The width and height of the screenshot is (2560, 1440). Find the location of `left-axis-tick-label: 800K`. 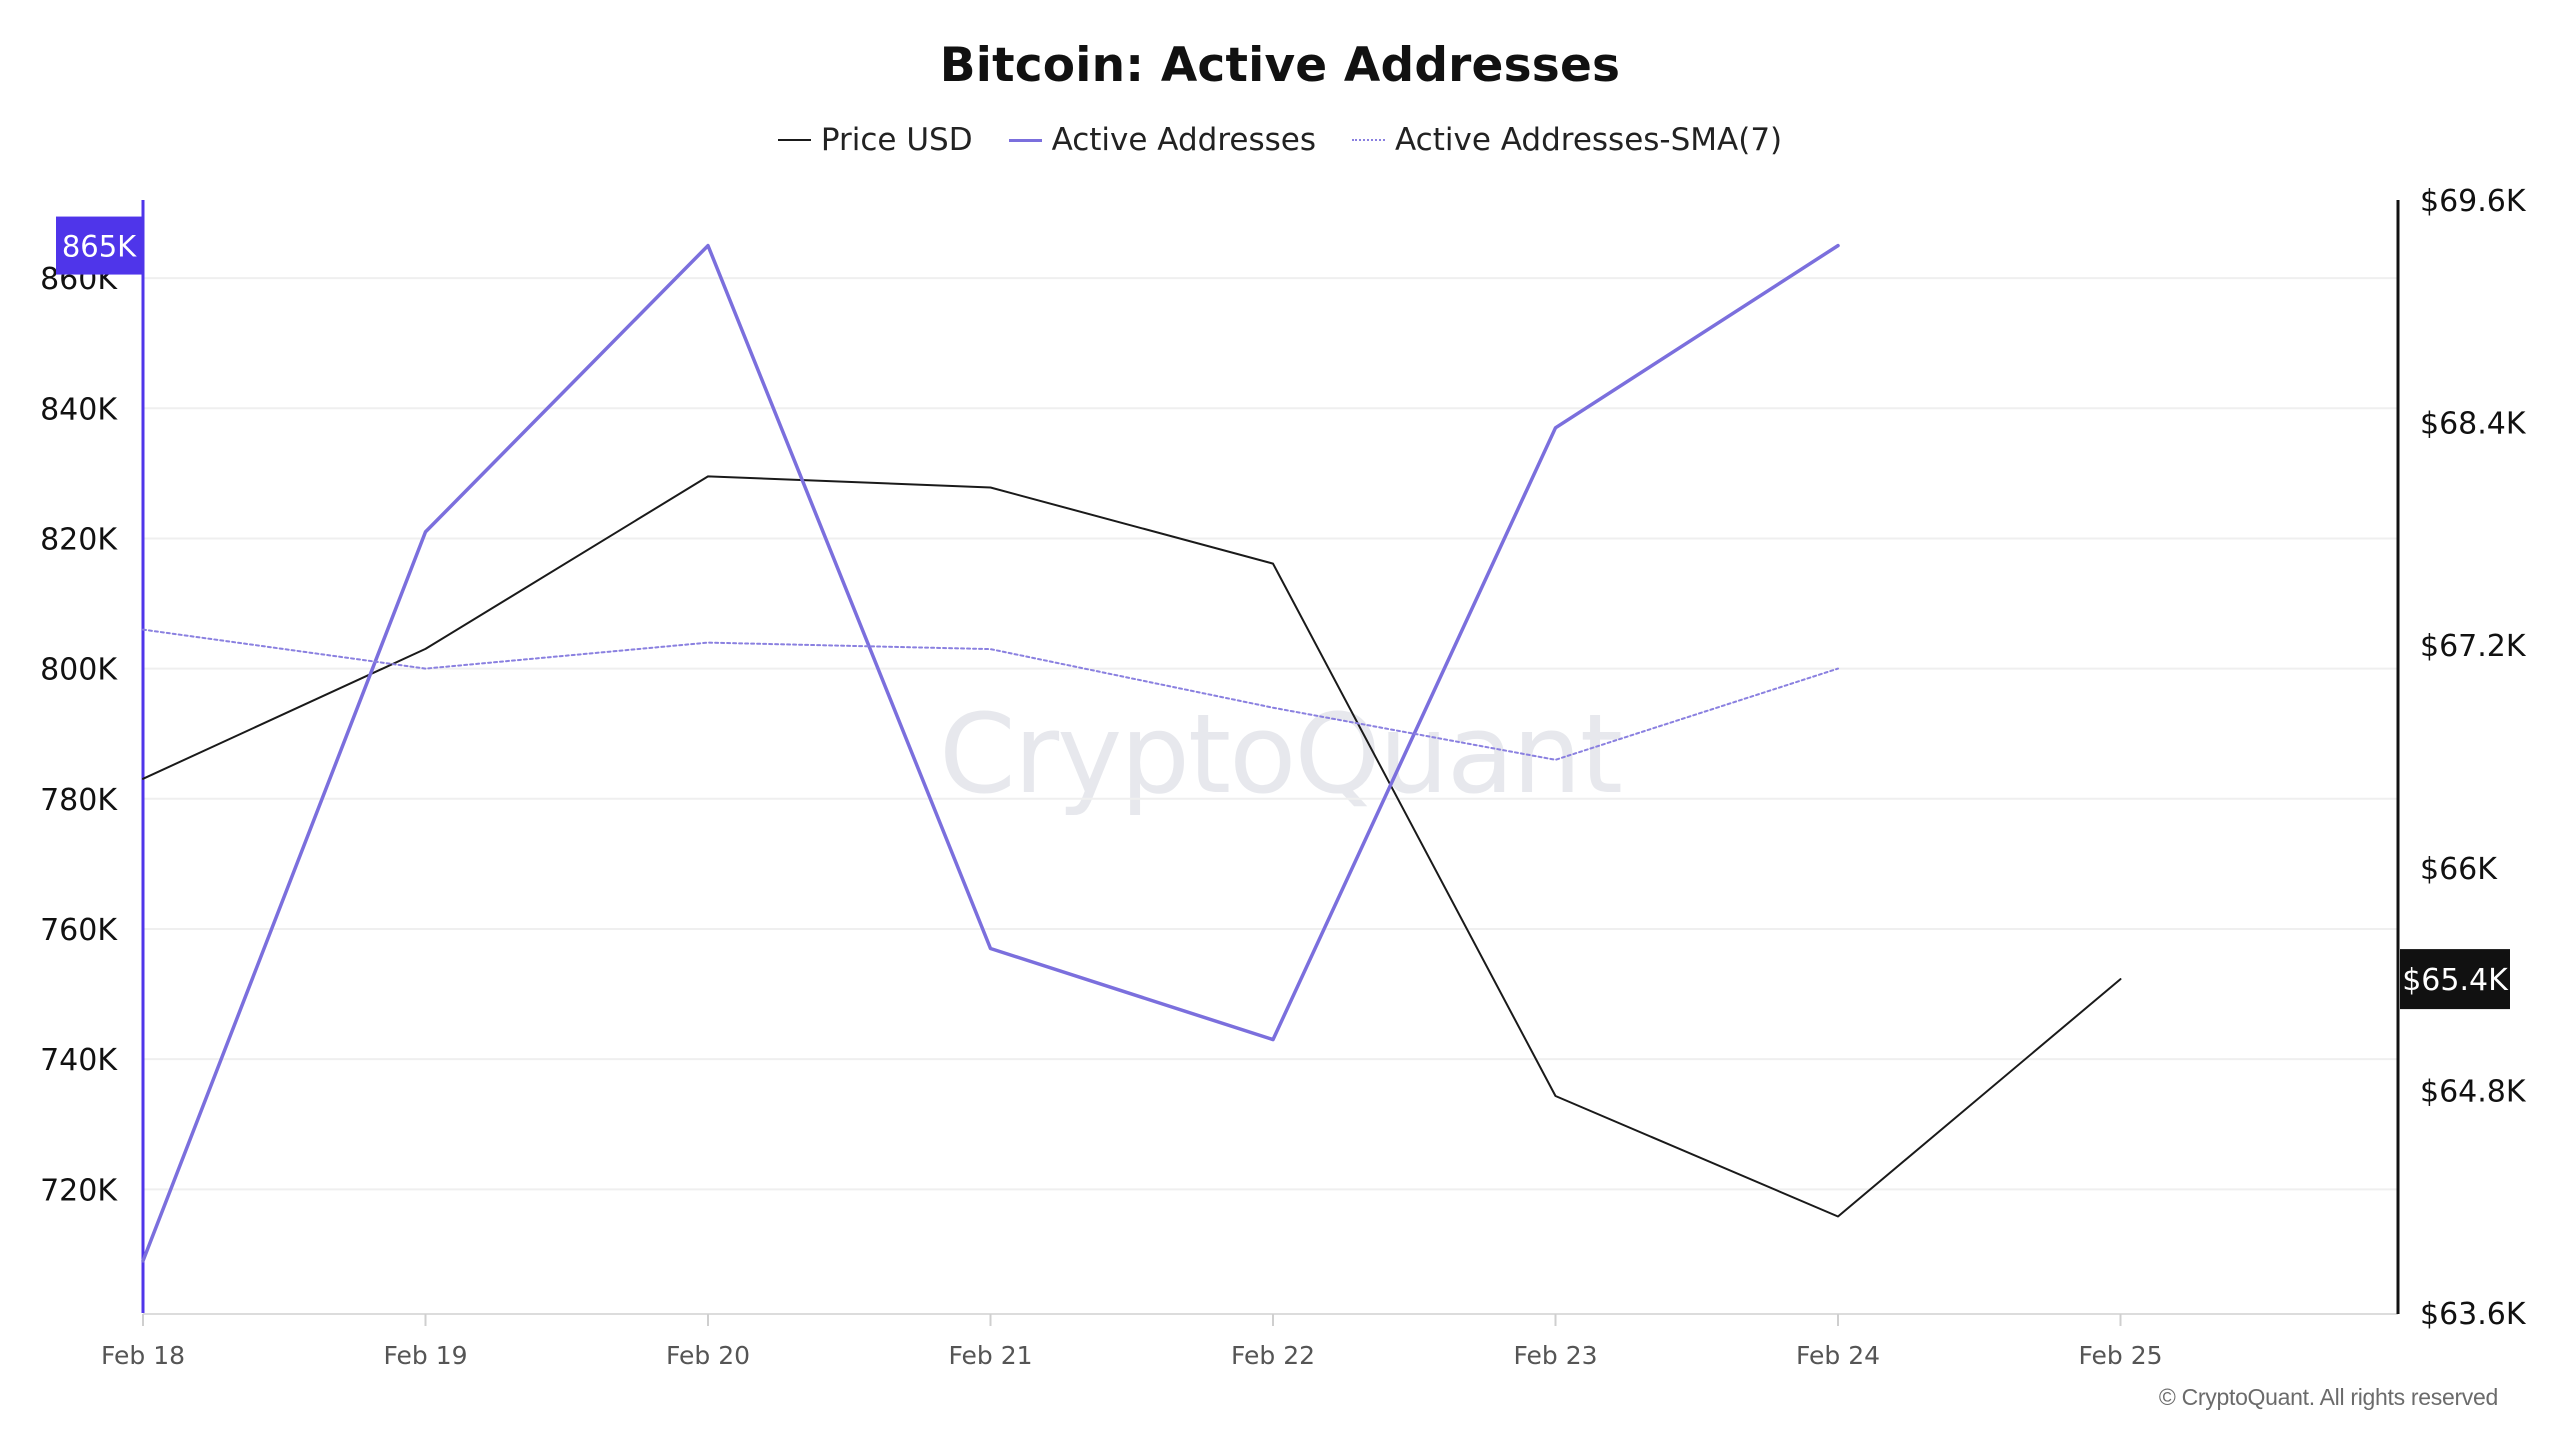

left-axis-tick-label: 800K is located at coordinates (79, 670).